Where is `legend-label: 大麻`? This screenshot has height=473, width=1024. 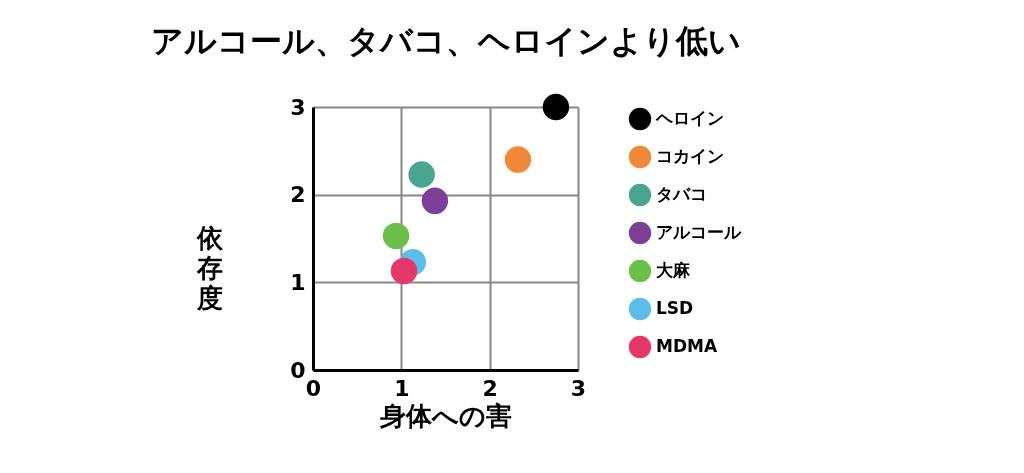 legend-label: 大麻 is located at coordinates (673, 270).